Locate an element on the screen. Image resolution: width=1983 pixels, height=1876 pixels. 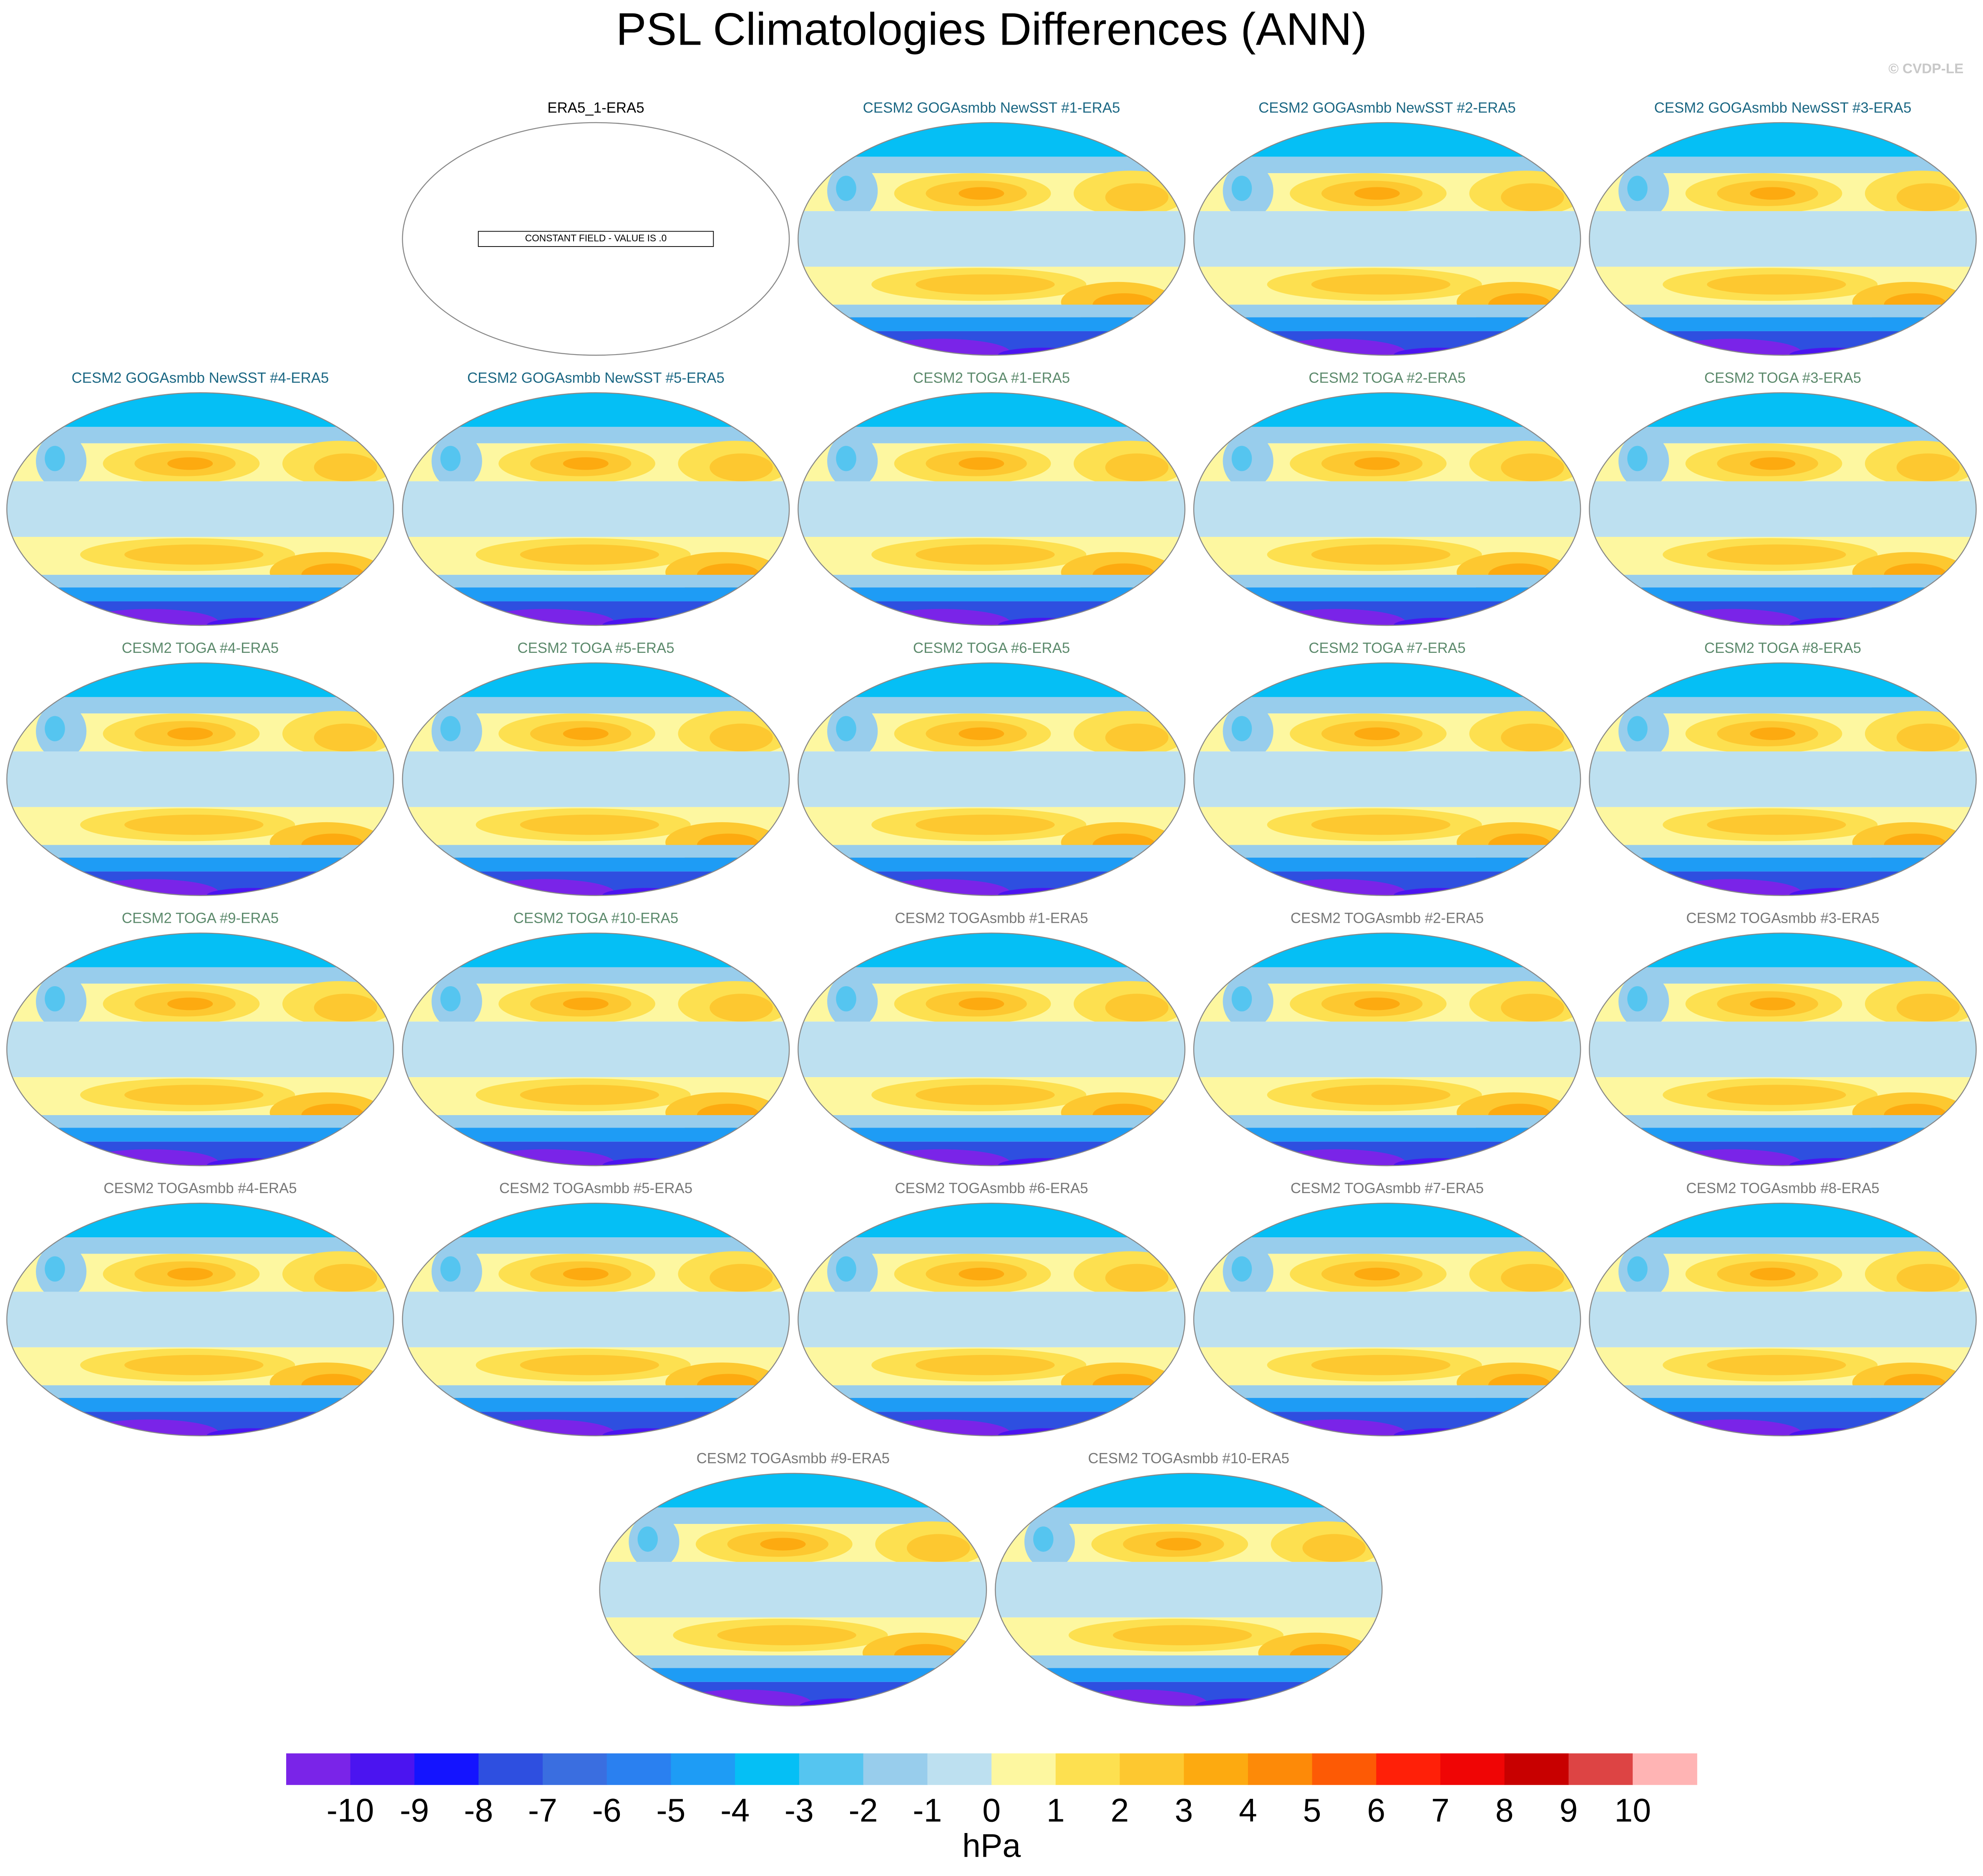
map-panel: CESM2 GOGAsmbb NewSST #2-ERA5 is located at coordinates (1387, 228).